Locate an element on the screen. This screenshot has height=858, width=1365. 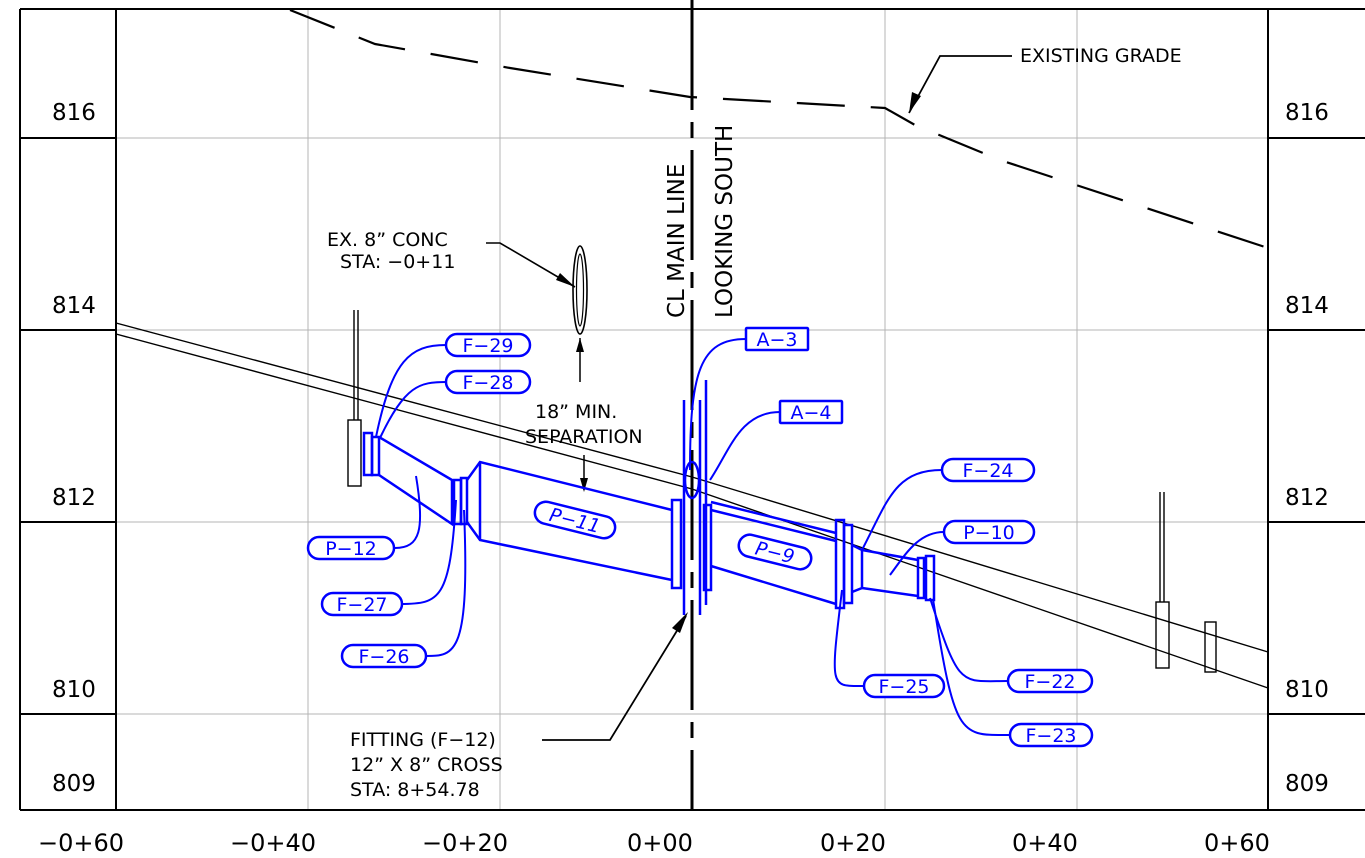
looking-south-label: LOOKING SOUTH is located at coordinates (725, 221).